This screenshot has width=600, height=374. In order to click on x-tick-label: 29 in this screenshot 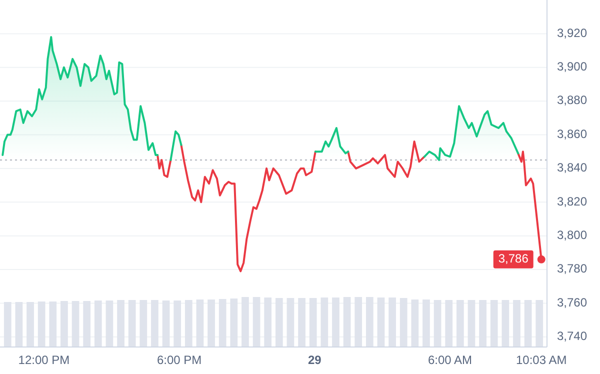, I will do `click(315, 360)`.